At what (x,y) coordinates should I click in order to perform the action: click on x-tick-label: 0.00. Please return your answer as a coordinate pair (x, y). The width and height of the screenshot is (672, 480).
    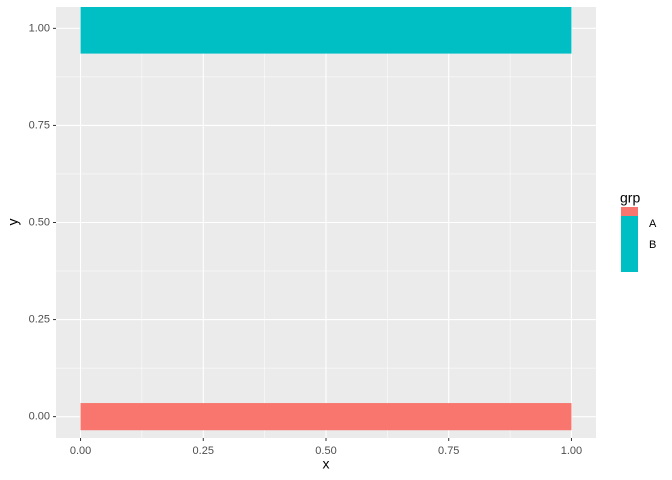
    Looking at the image, I should click on (80, 451).